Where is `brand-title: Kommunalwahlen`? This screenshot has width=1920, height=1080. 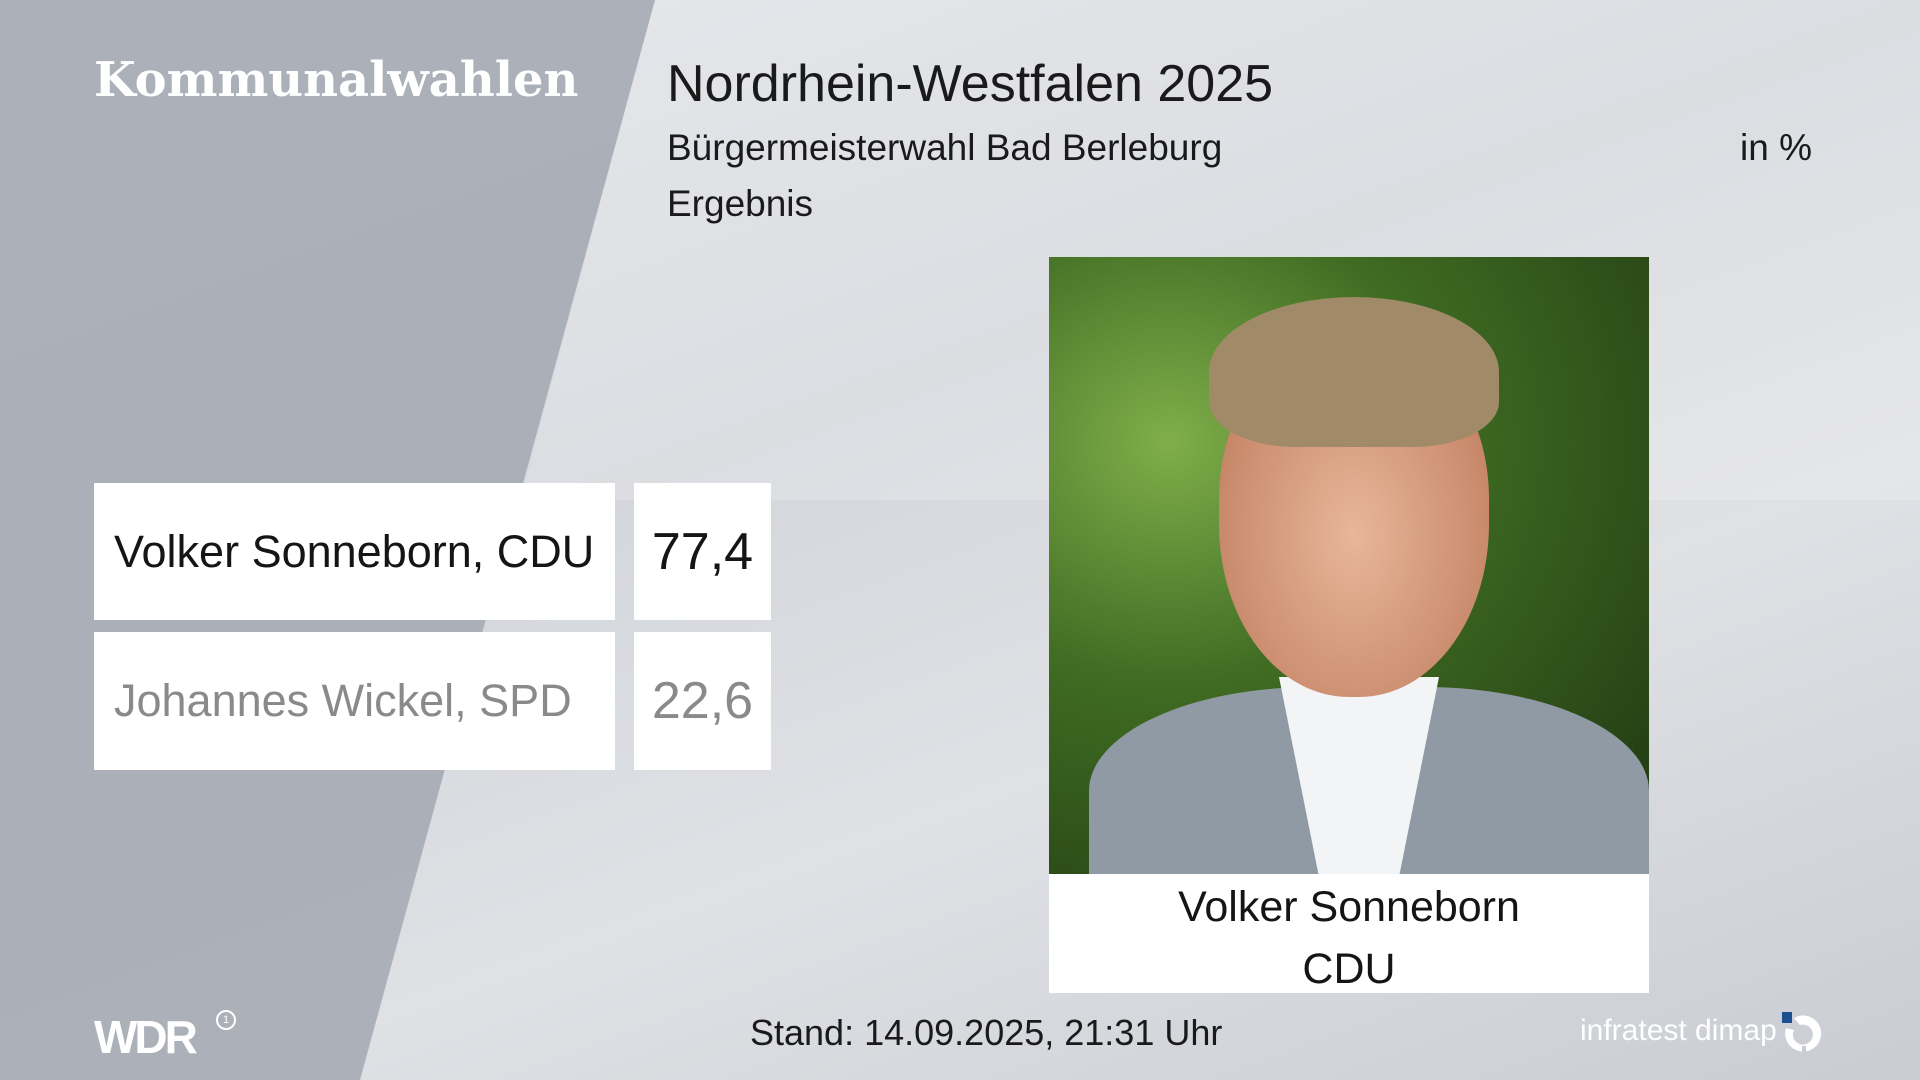 brand-title: Kommunalwahlen is located at coordinates (336, 80).